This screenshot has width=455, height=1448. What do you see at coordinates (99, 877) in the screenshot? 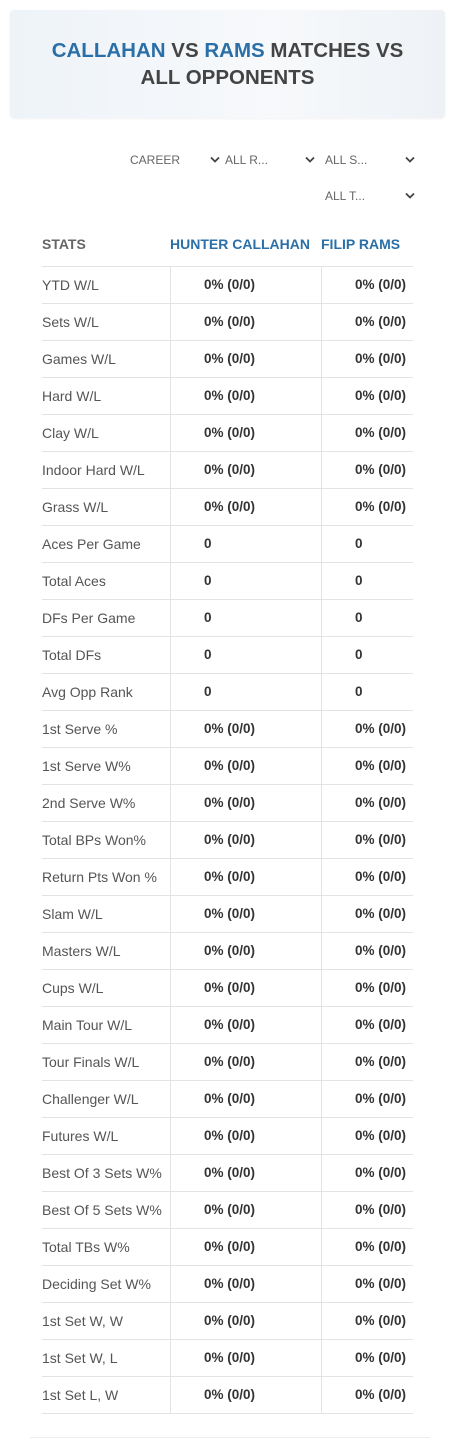
I see `stat-label: Return Pts Won %` at bounding box center [99, 877].